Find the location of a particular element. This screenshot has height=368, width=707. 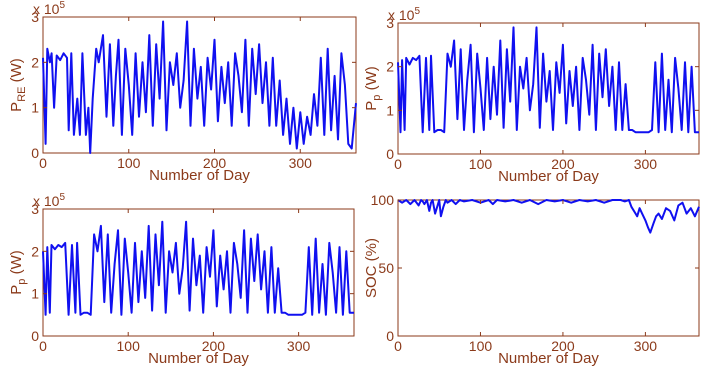

y-tick-label: 50 is located at coordinates (386, 268).